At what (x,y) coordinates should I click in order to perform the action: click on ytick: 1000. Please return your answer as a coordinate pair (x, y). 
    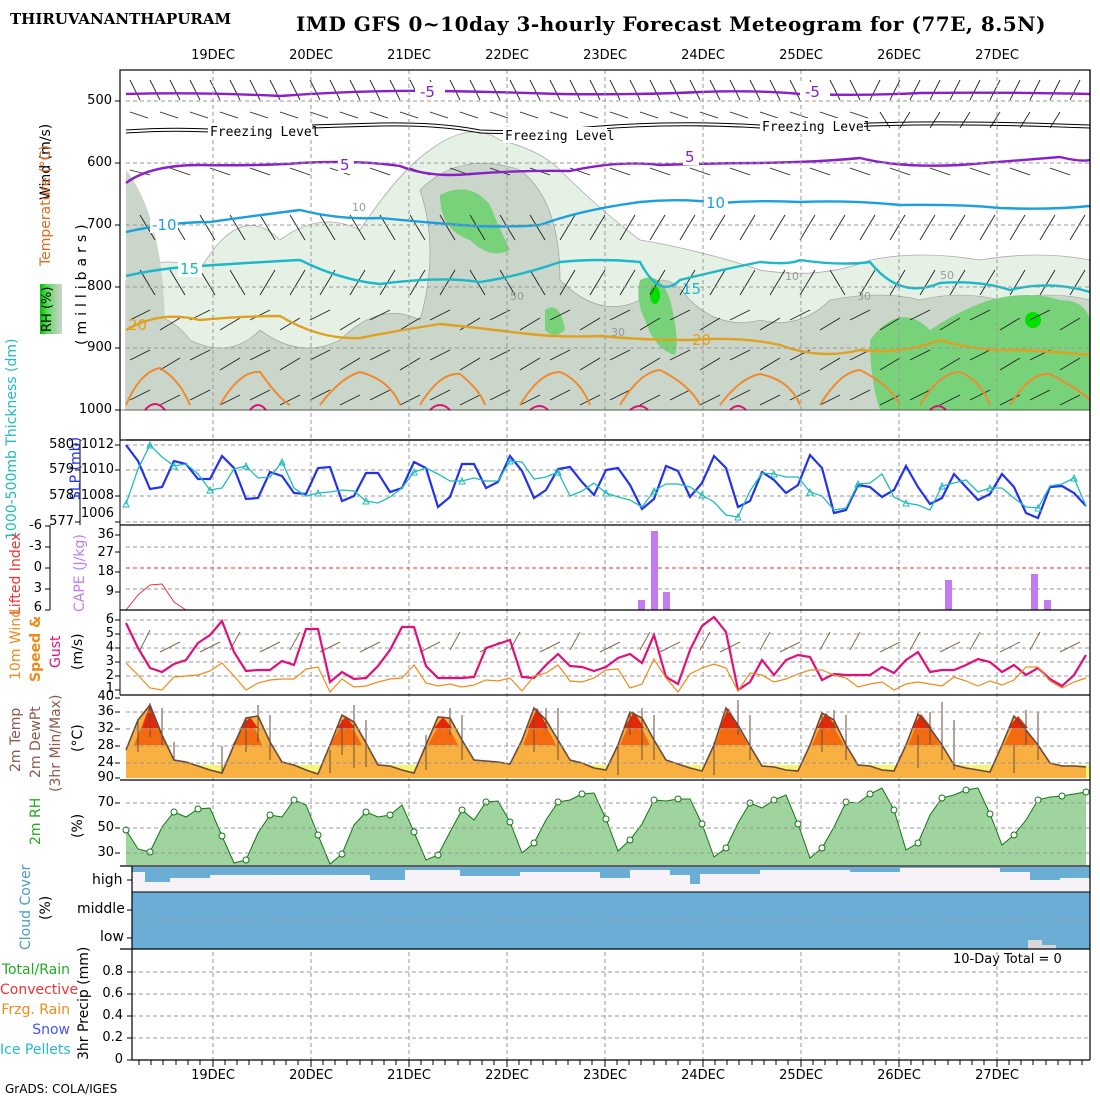
    Looking at the image, I should click on (95, 409).